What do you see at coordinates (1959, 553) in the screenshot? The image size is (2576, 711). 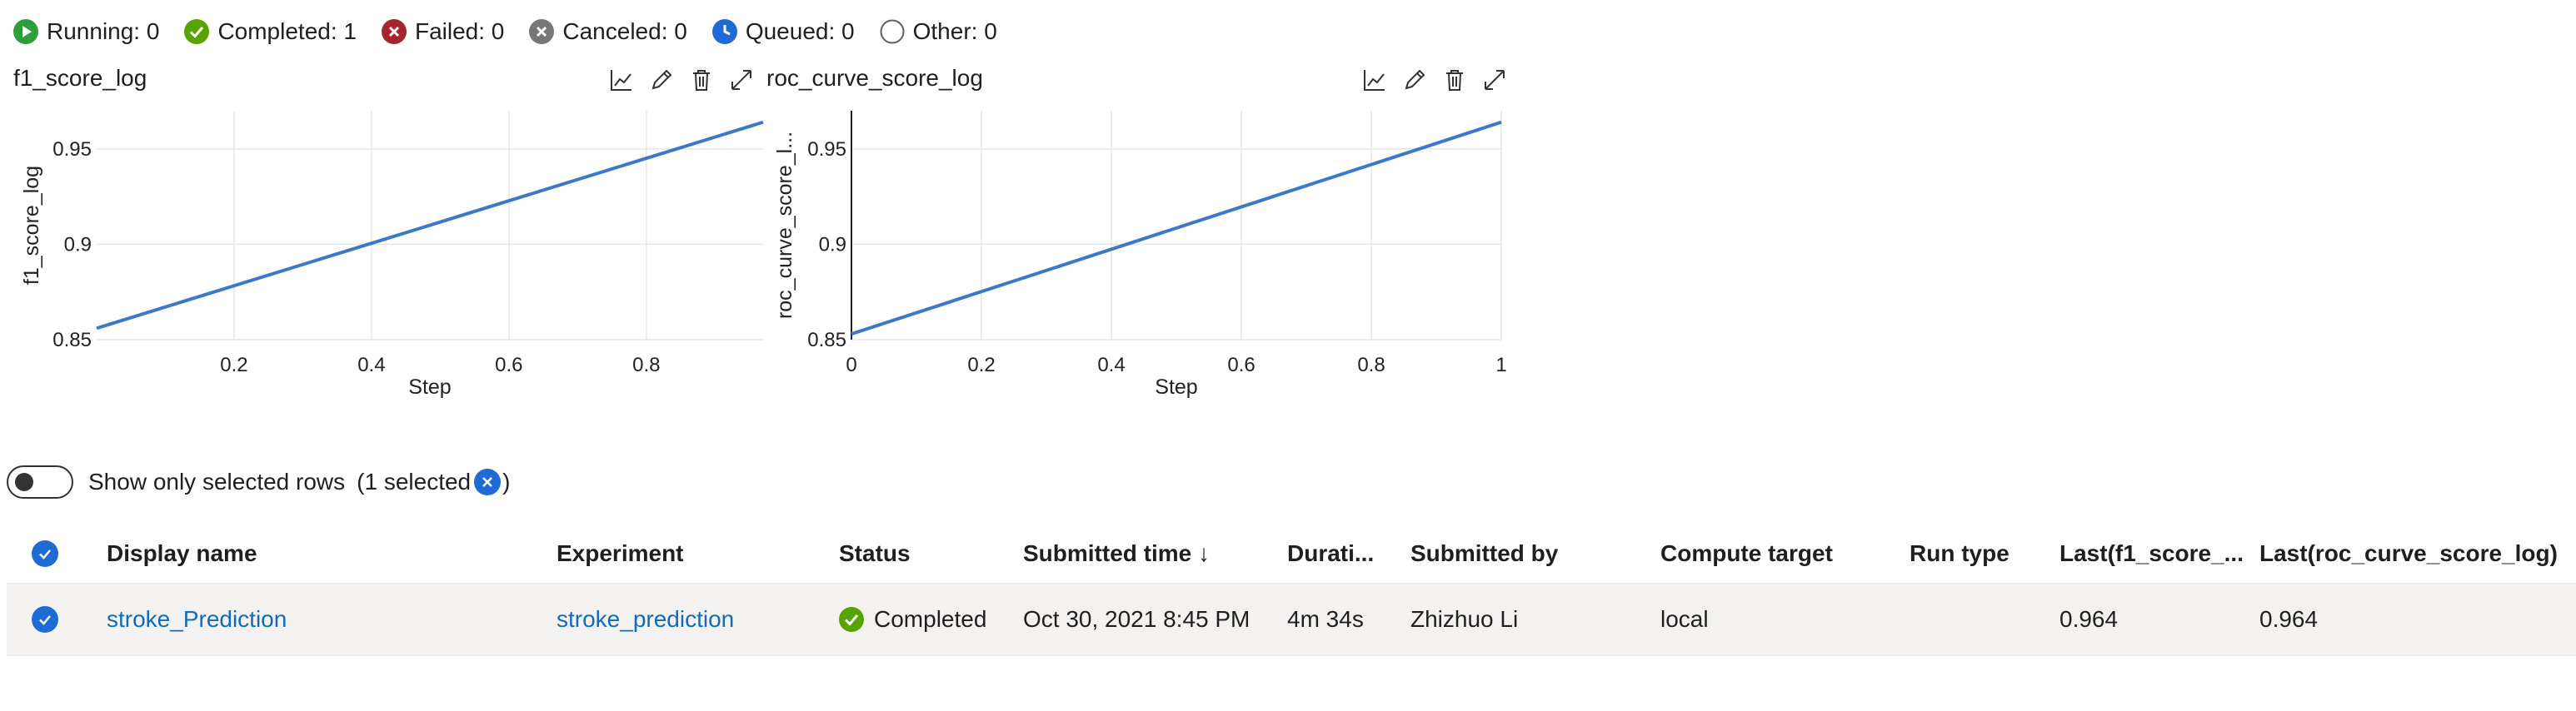 I see `column-header-run-type: Run type` at bounding box center [1959, 553].